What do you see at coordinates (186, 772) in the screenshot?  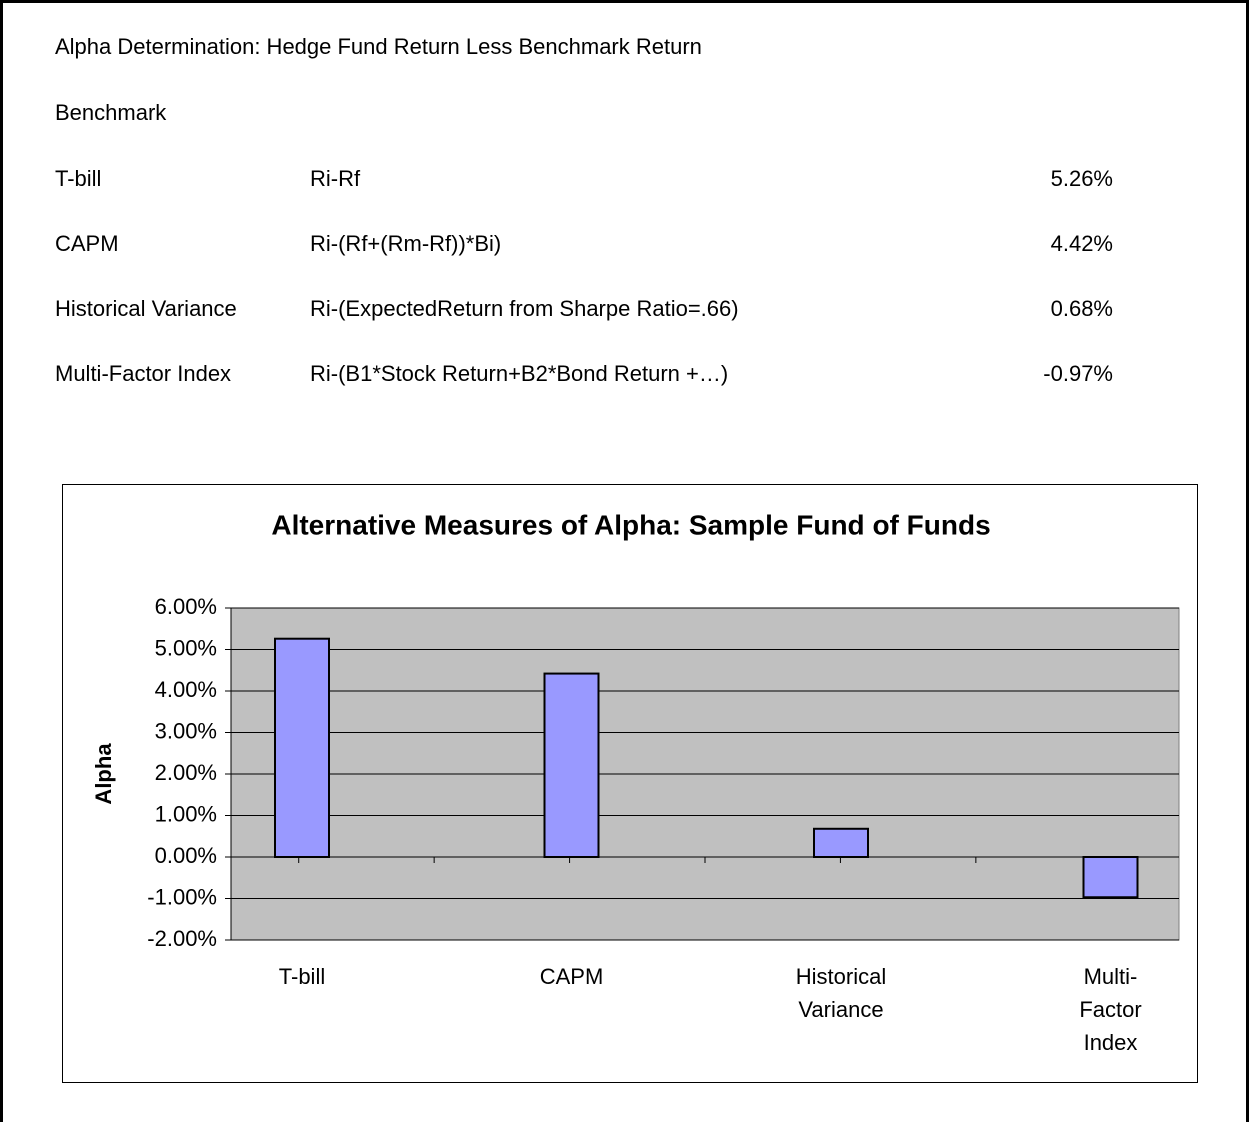 I see `y-tick-label: 2.00%` at bounding box center [186, 772].